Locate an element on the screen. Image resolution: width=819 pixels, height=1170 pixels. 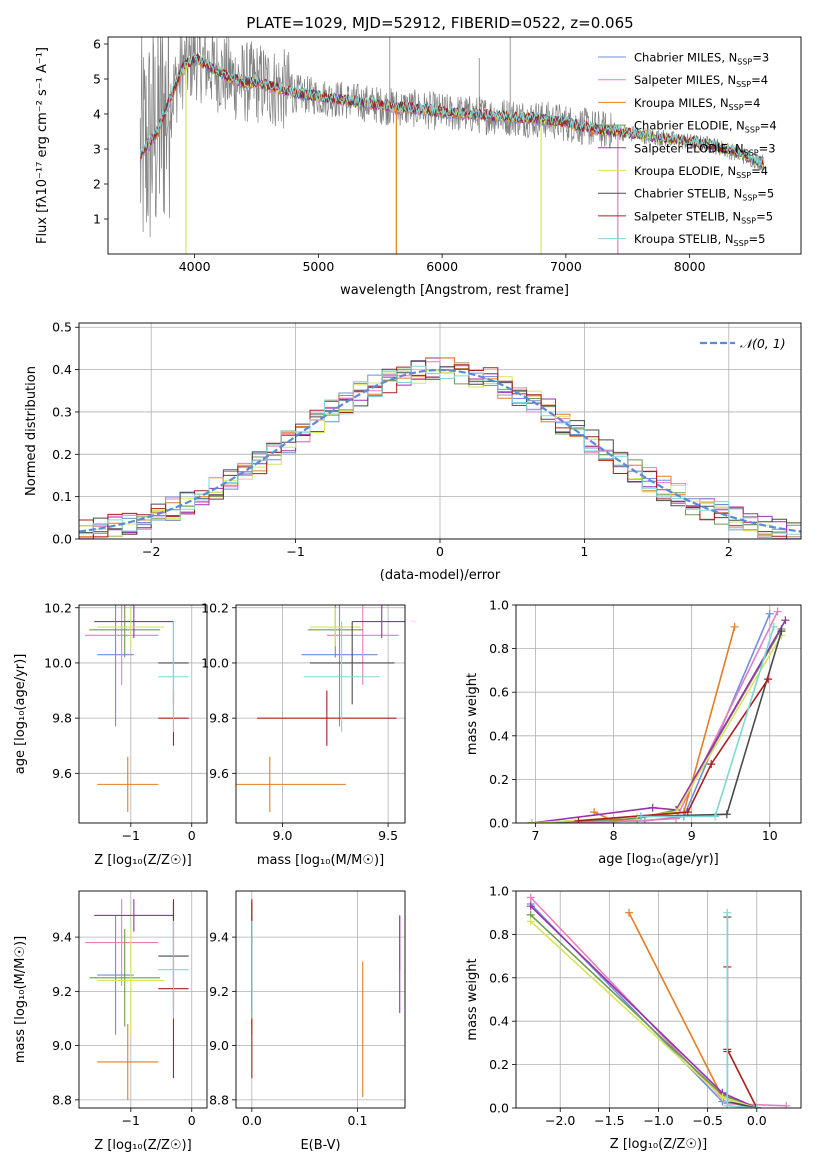
y-tick-label: 9.2 is located at coordinates (62, 991).